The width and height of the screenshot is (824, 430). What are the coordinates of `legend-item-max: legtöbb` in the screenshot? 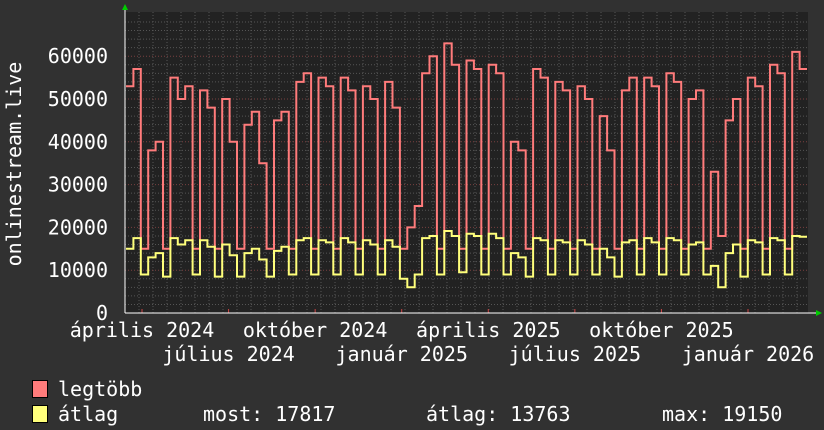 It's located at (87, 389).